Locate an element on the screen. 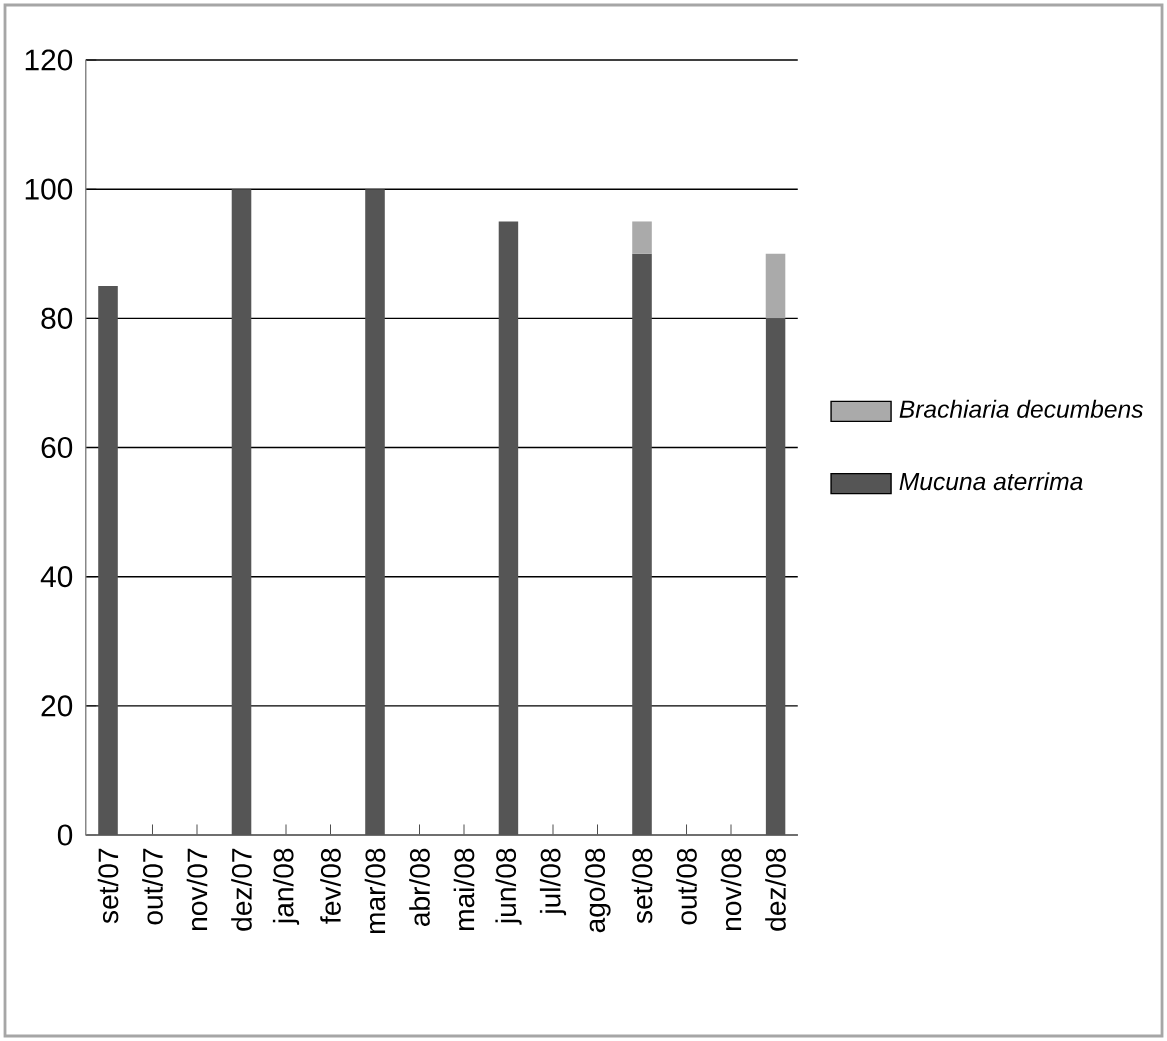 The width and height of the screenshot is (1167, 1041). y-tick-label: 80 is located at coordinates (57, 318).